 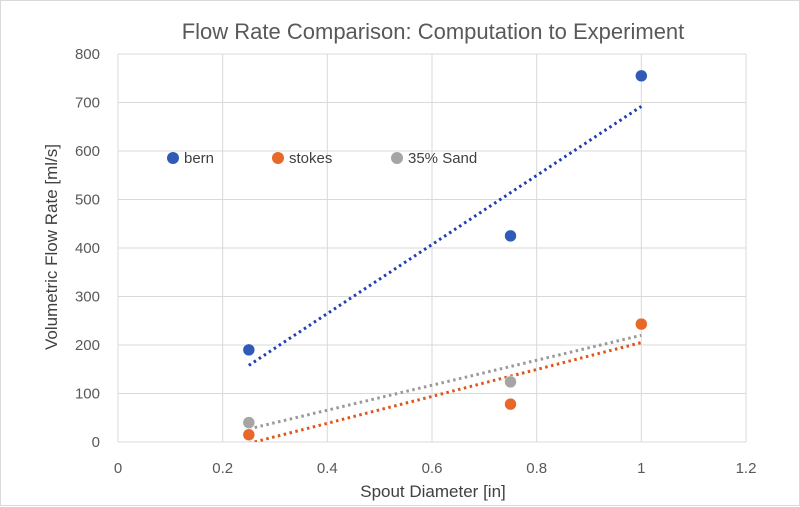 I want to click on trendline-stokes, so click(x=445, y=391).